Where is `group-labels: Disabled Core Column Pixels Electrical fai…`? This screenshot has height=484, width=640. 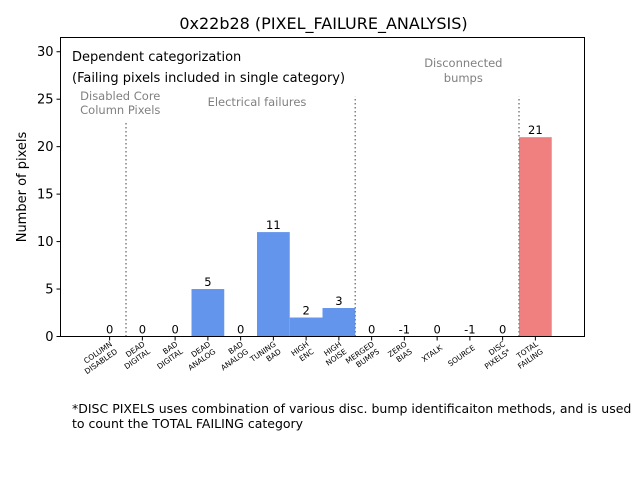
group-labels: Disabled Core Column Pixels Electrical fai… is located at coordinates (291, 86).